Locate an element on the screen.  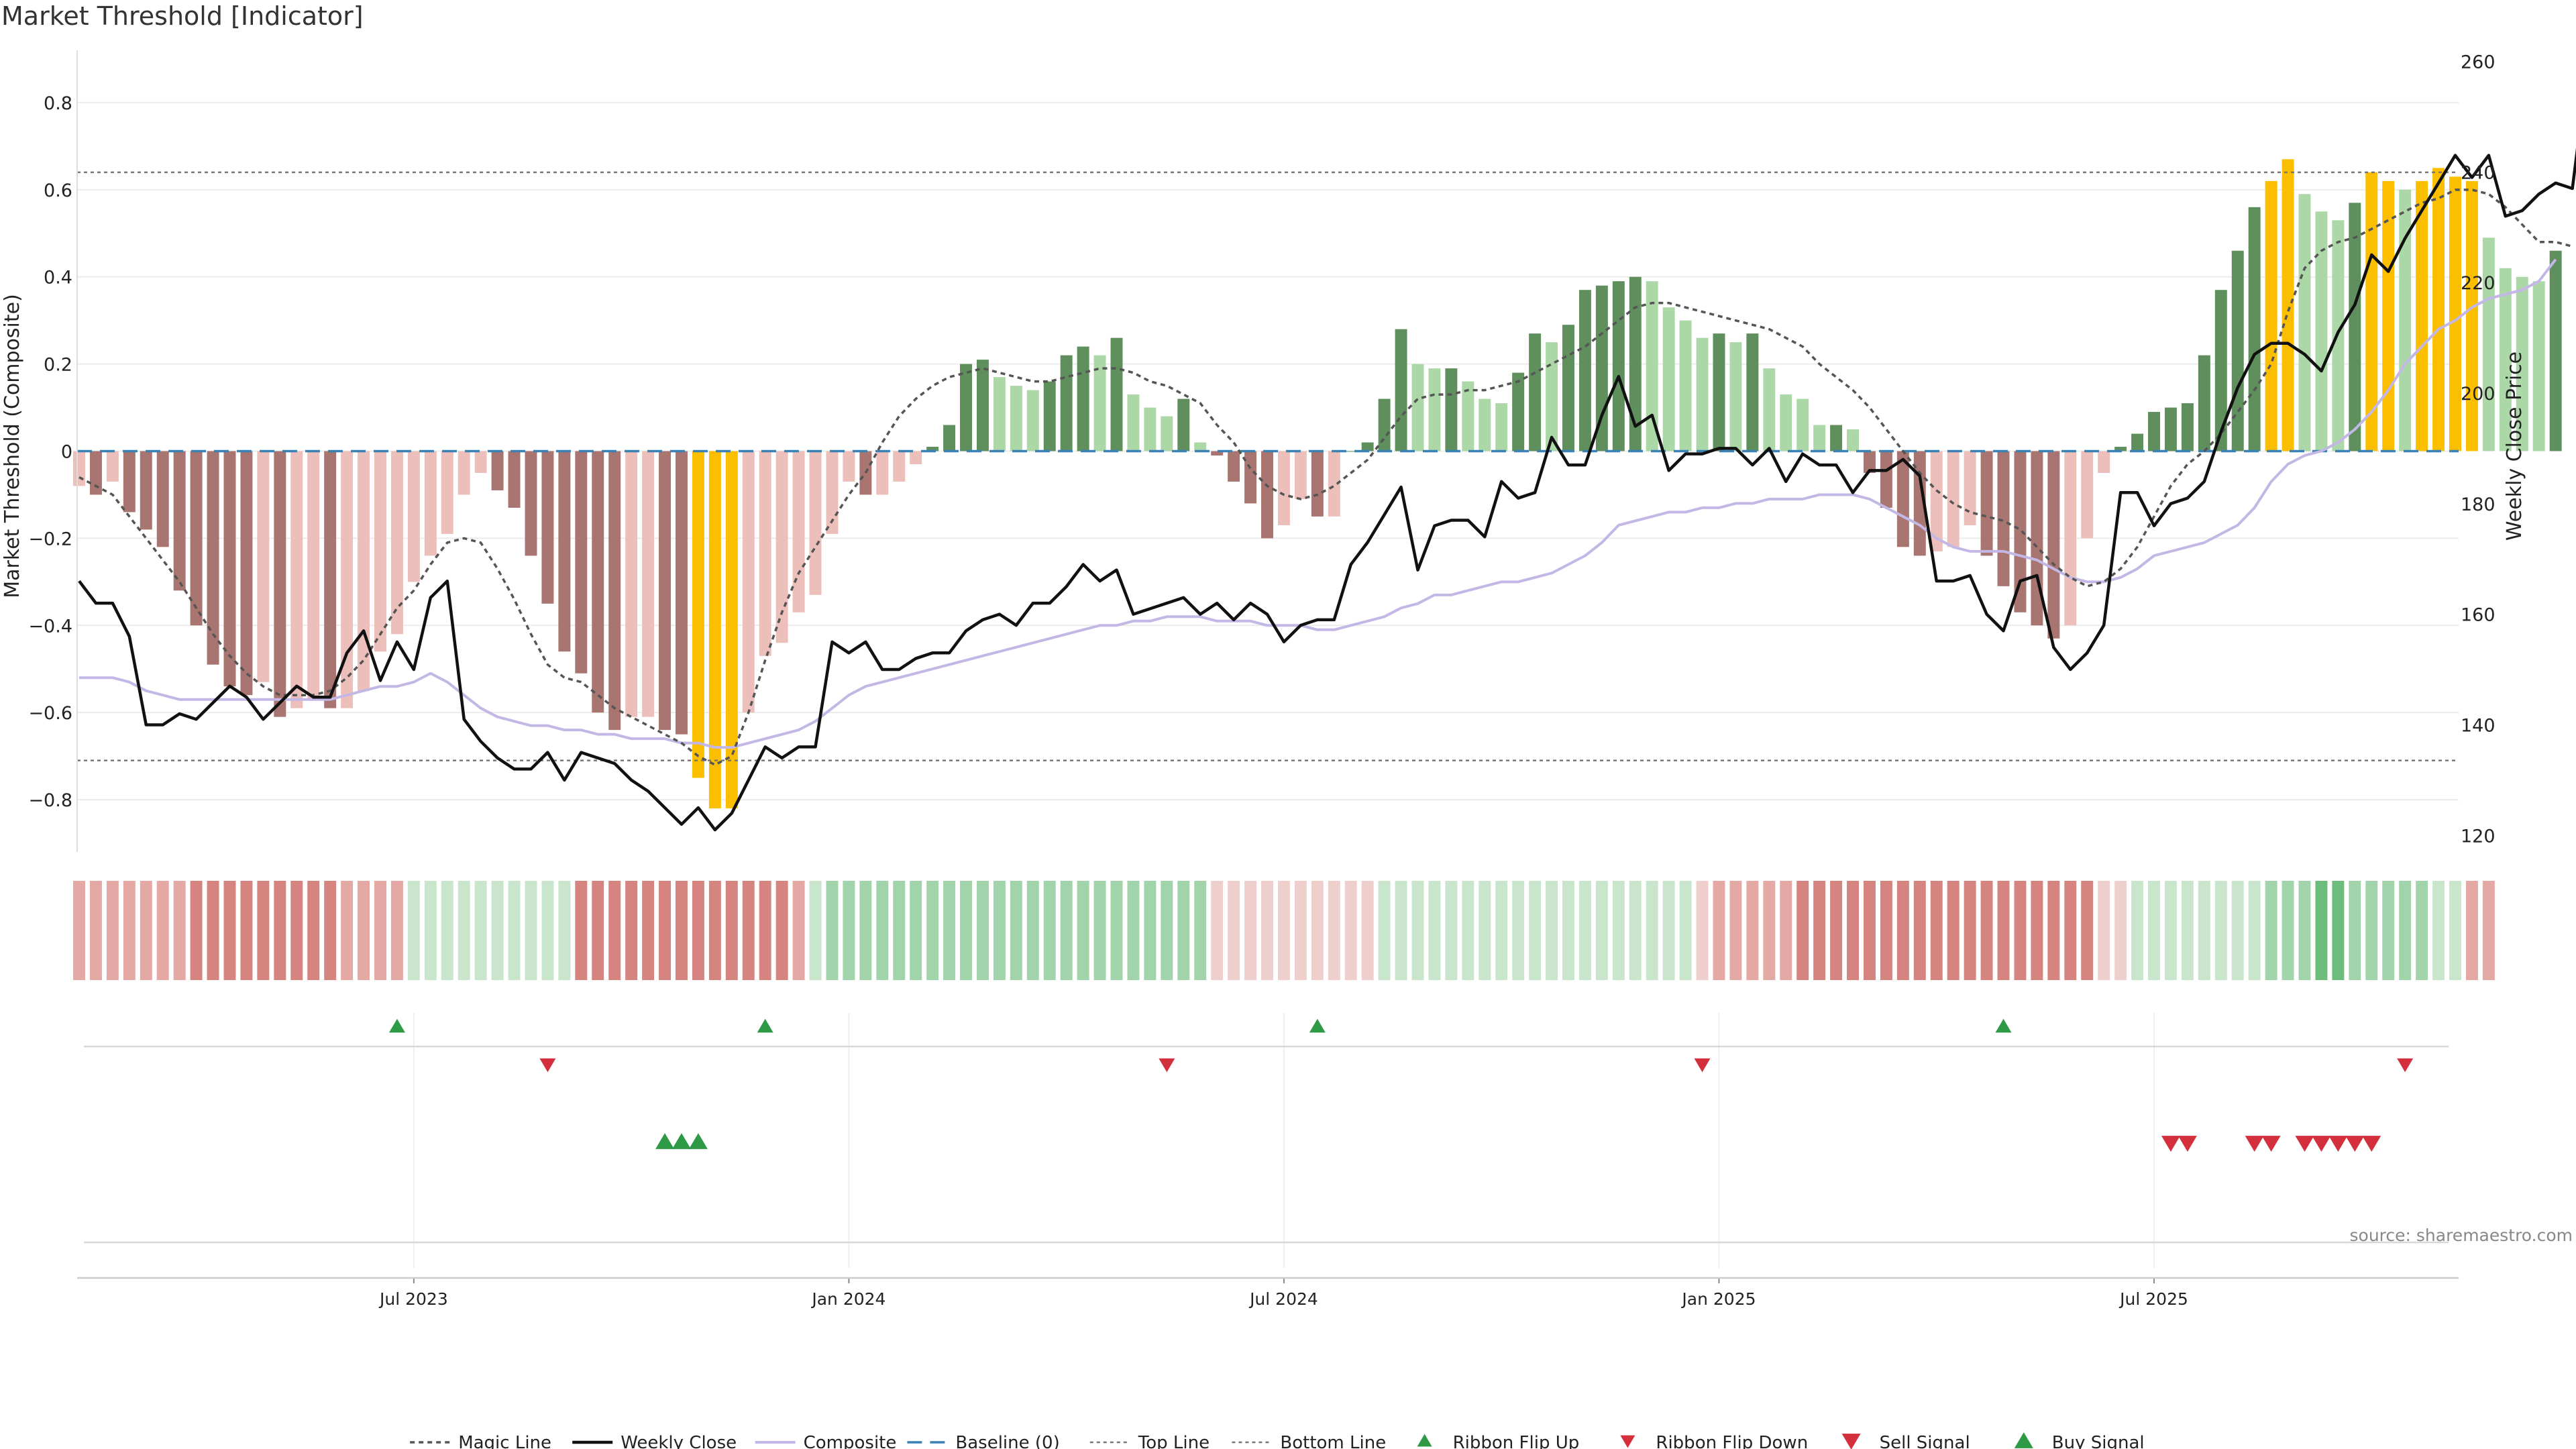
ribbon-flip-down-marker is located at coordinates (2405, 1065).